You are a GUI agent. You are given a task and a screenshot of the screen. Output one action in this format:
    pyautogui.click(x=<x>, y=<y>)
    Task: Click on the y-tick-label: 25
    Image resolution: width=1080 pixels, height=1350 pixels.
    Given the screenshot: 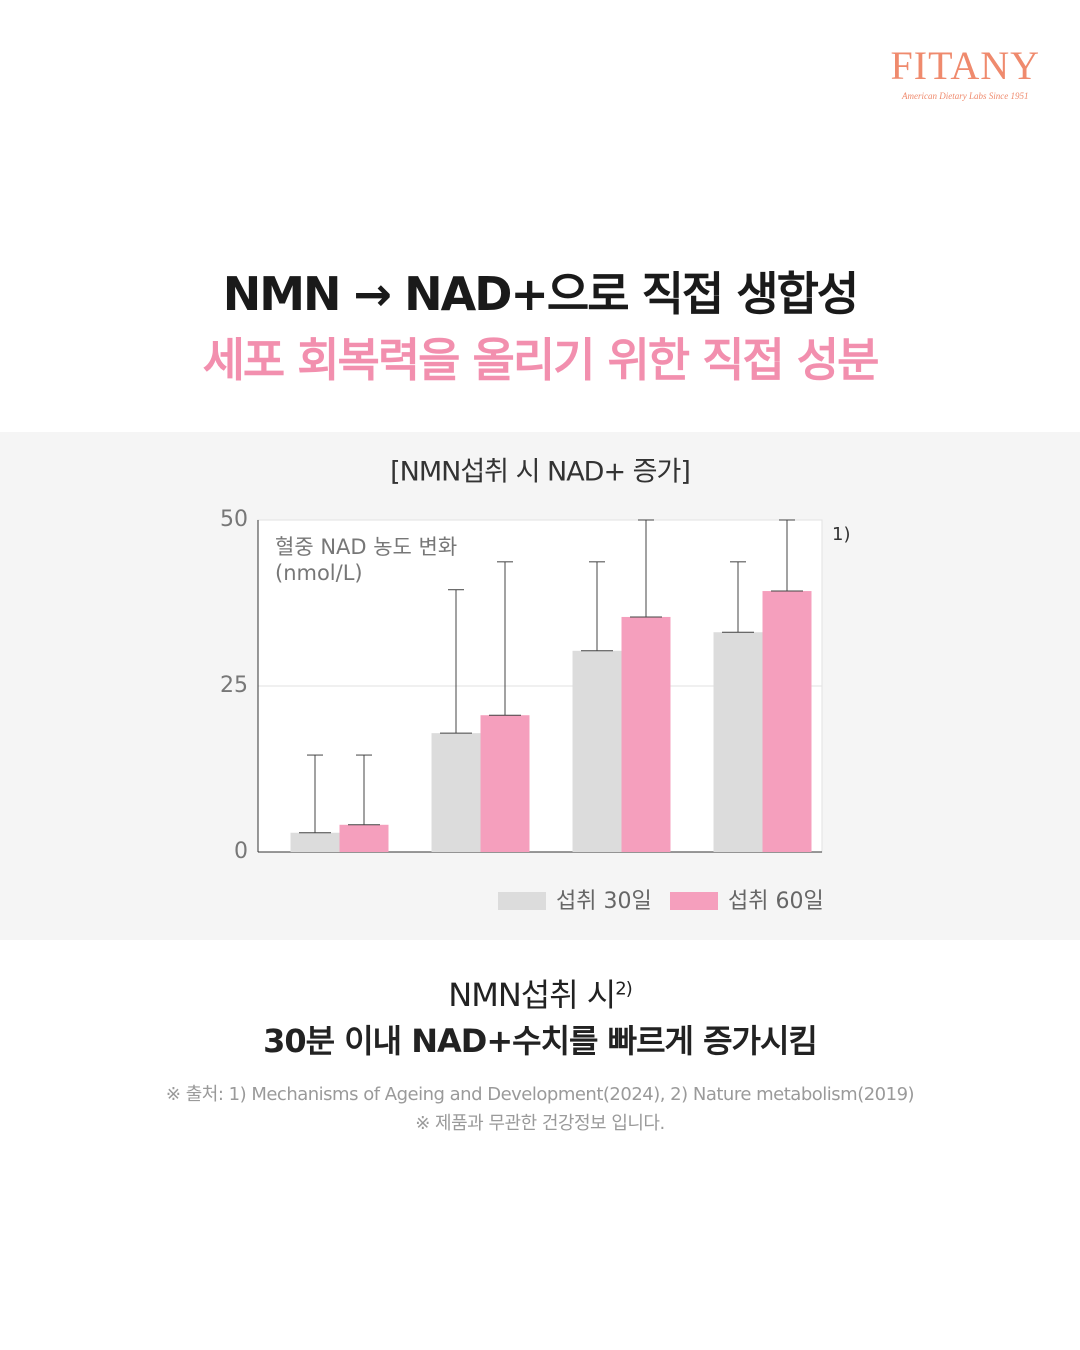 What is the action you would take?
    pyautogui.click(x=234, y=685)
    